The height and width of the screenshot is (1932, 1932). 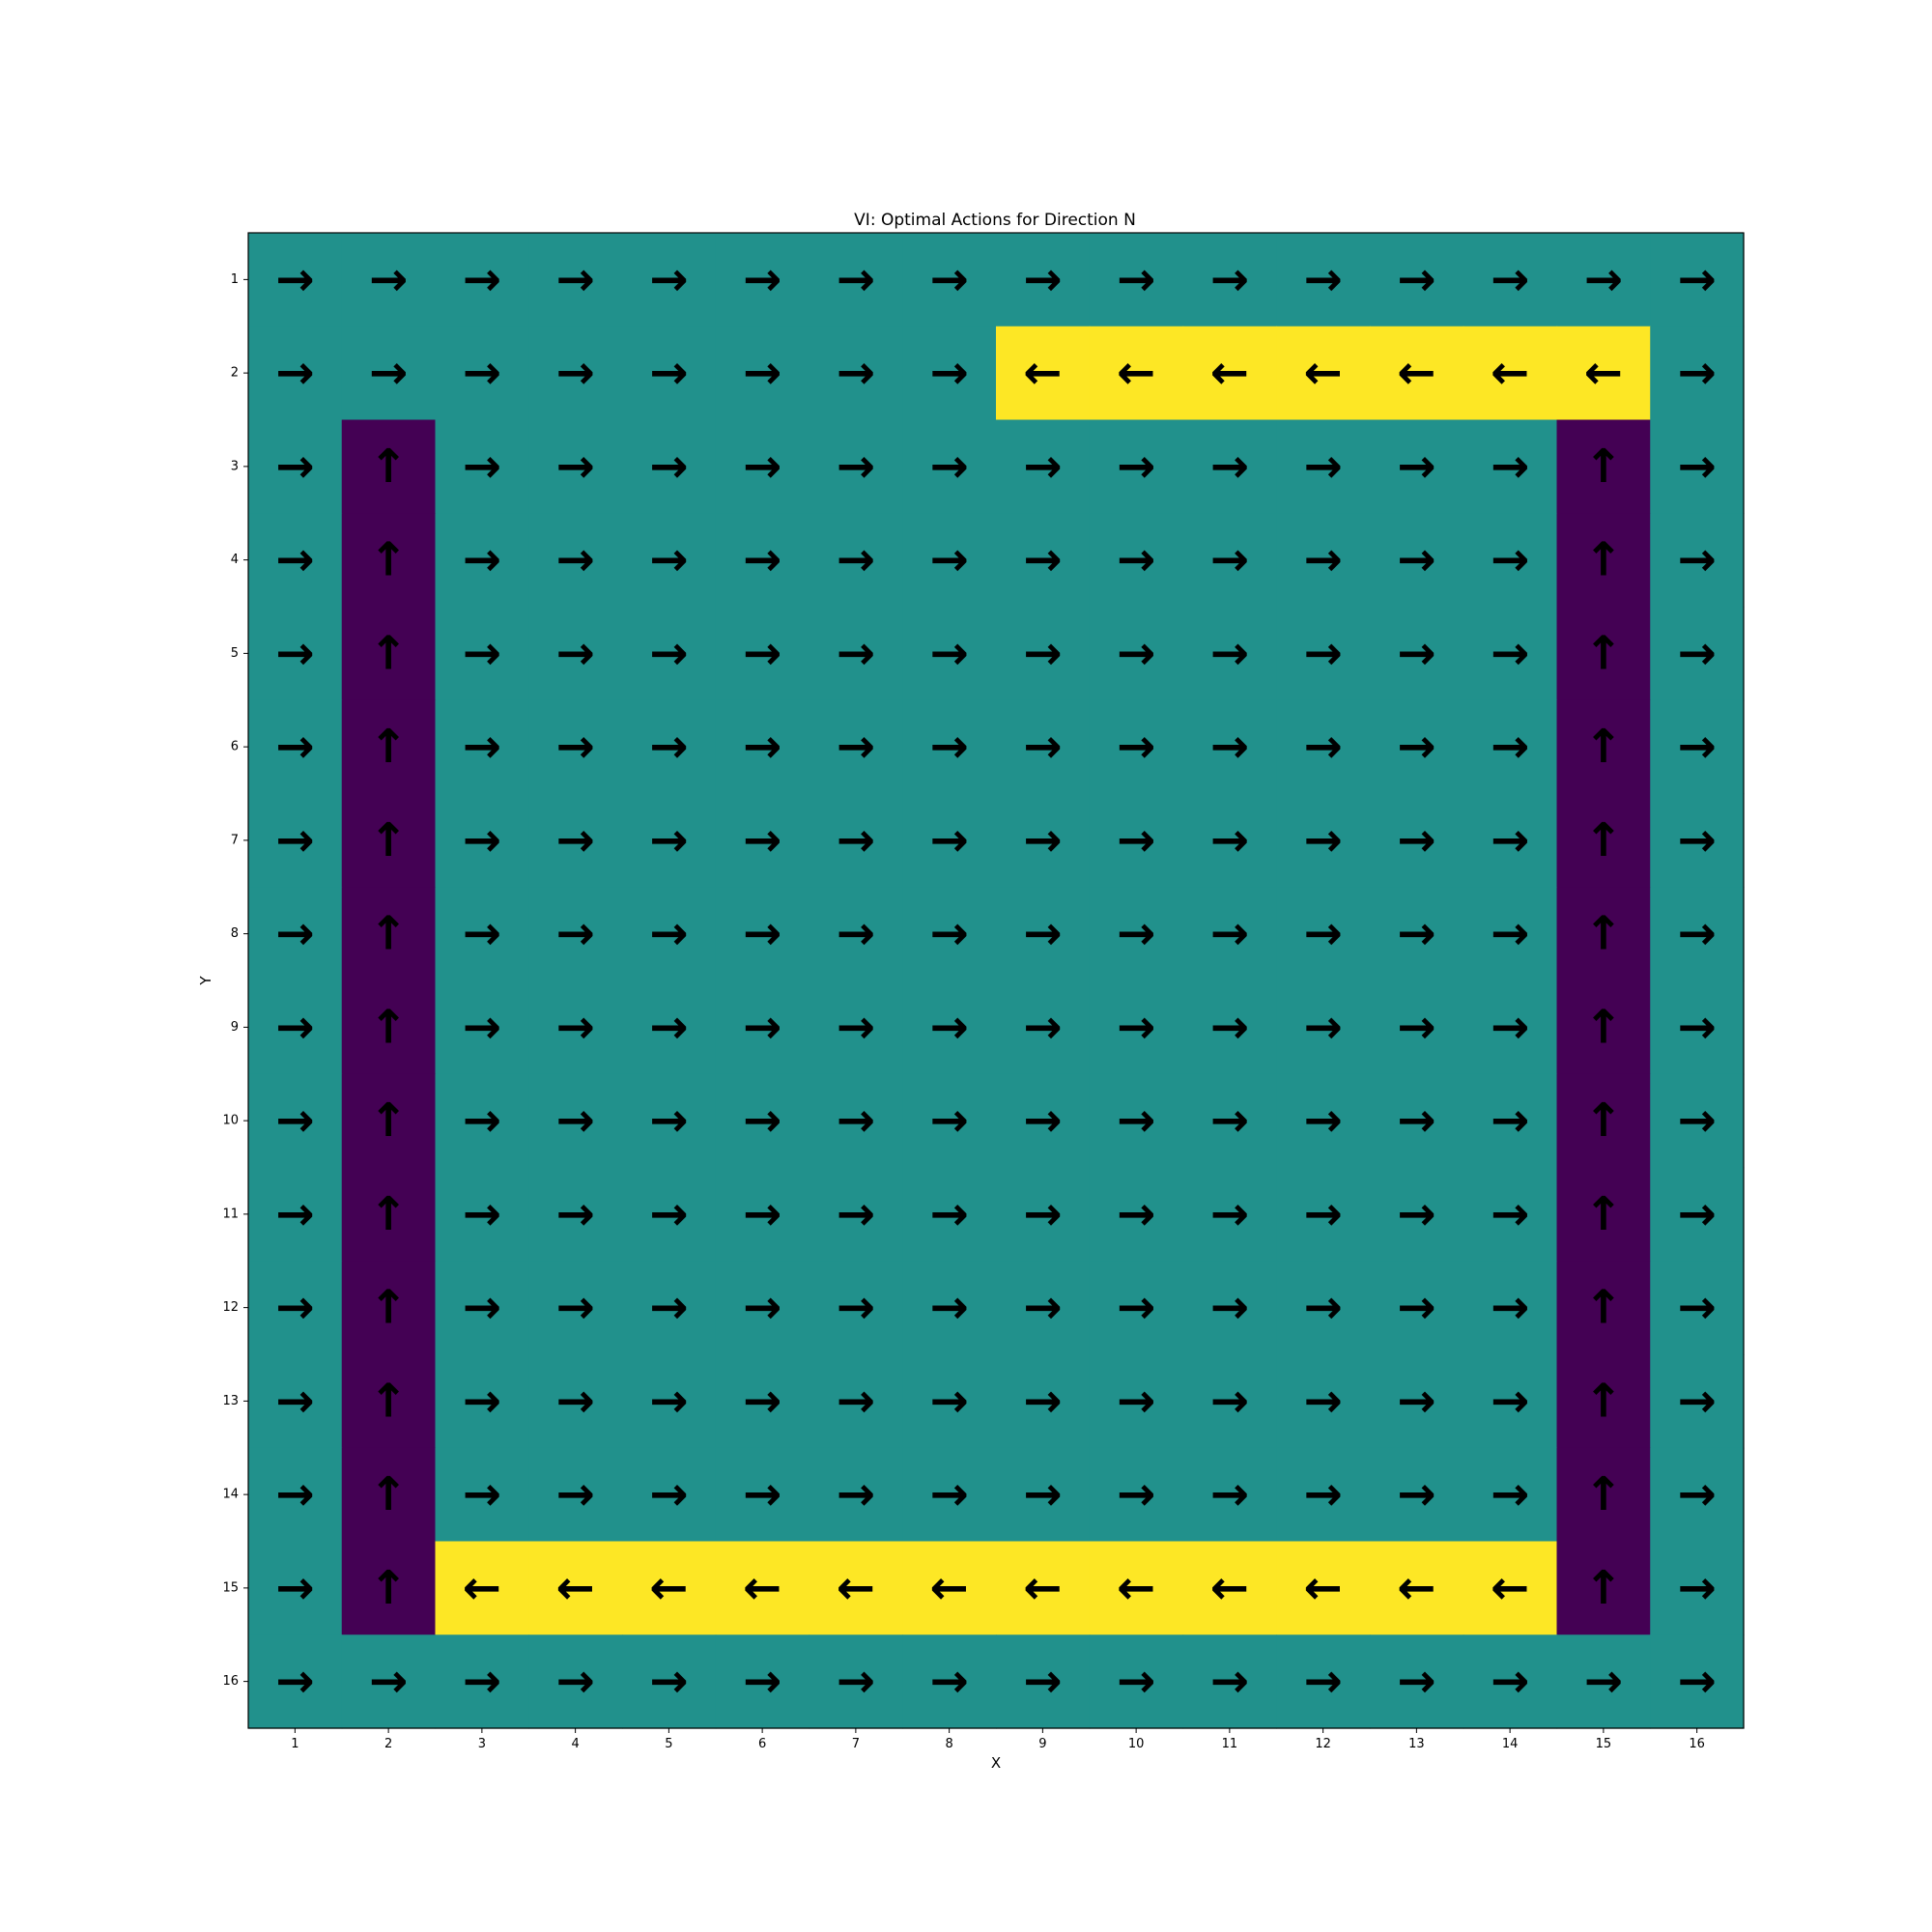 What do you see at coordinates (668, 1744) in the screenshot?
I see `x-tick-label: 5` at bounding box center [668, 1744].